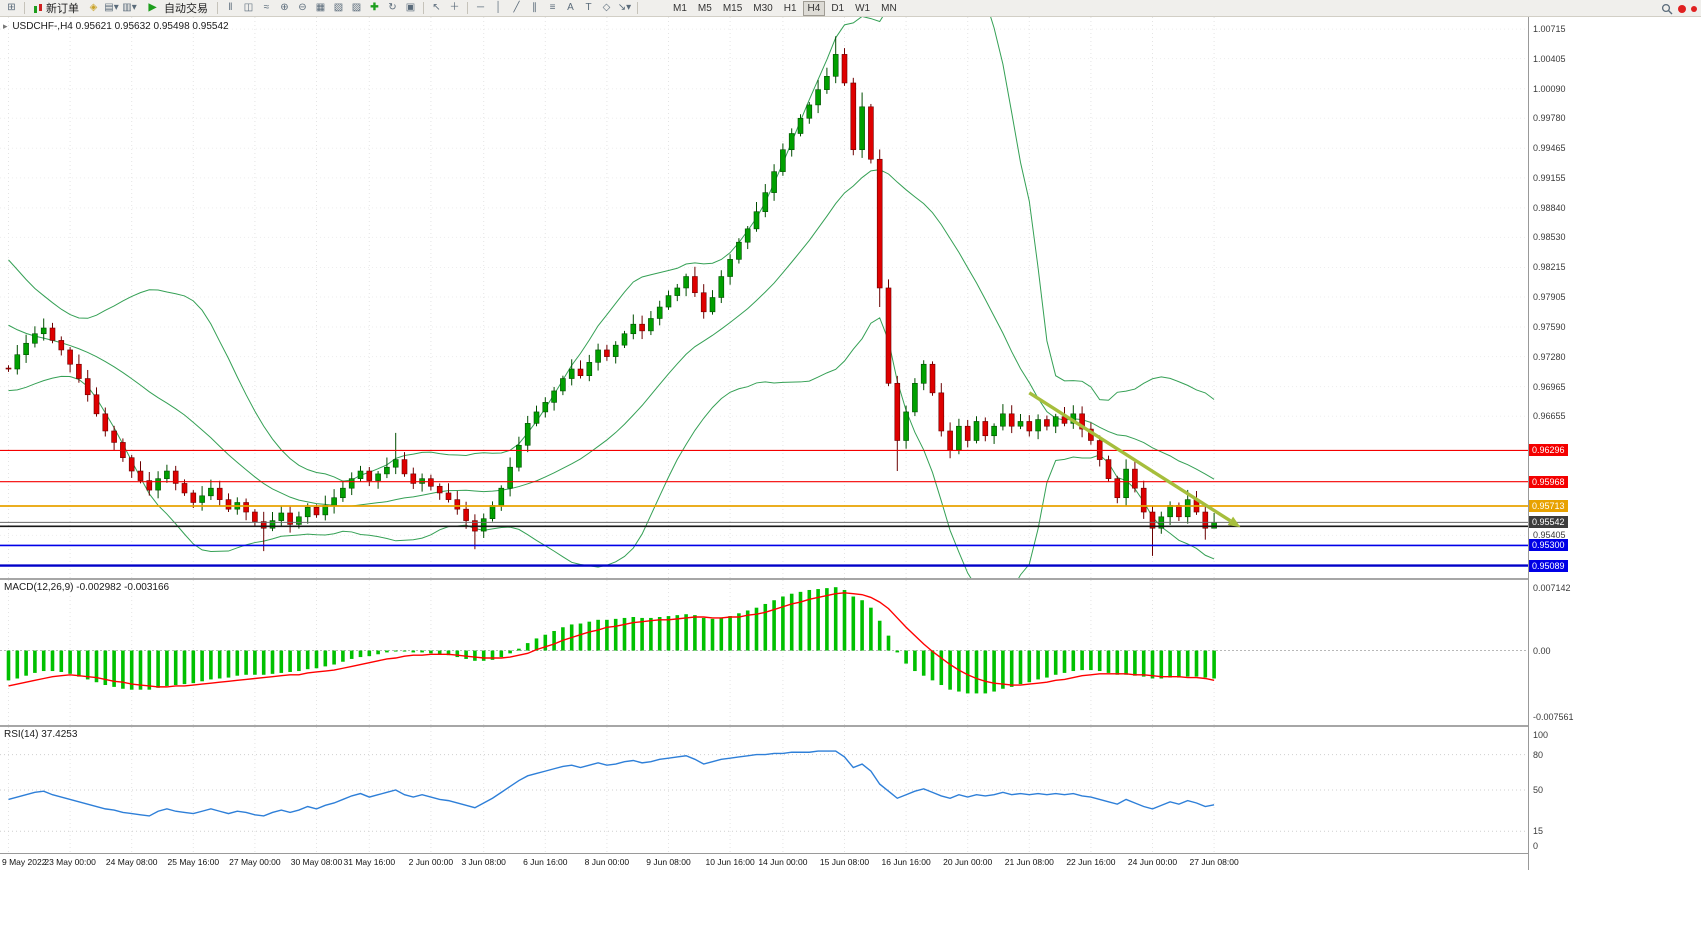 The height and width of the screenshot is (940, 1701). Describe the element at coordinates (516, 7) in the screenshot. I see `trendline-tool-icon: ╱` at that location.